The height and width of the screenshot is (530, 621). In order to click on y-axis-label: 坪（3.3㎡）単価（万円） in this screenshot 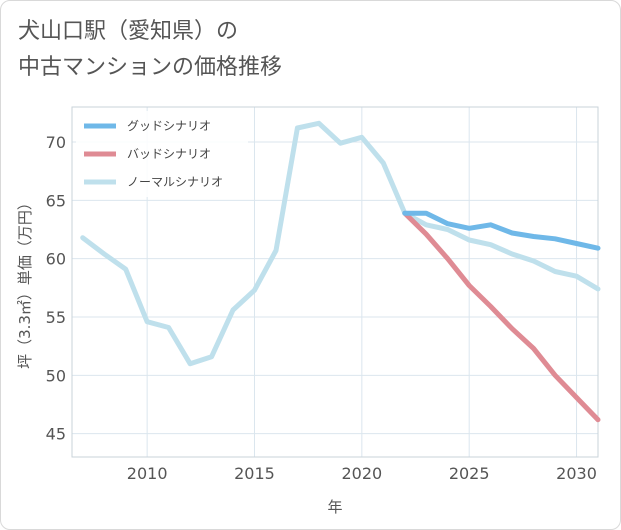, I will do `click(25, 282)`.